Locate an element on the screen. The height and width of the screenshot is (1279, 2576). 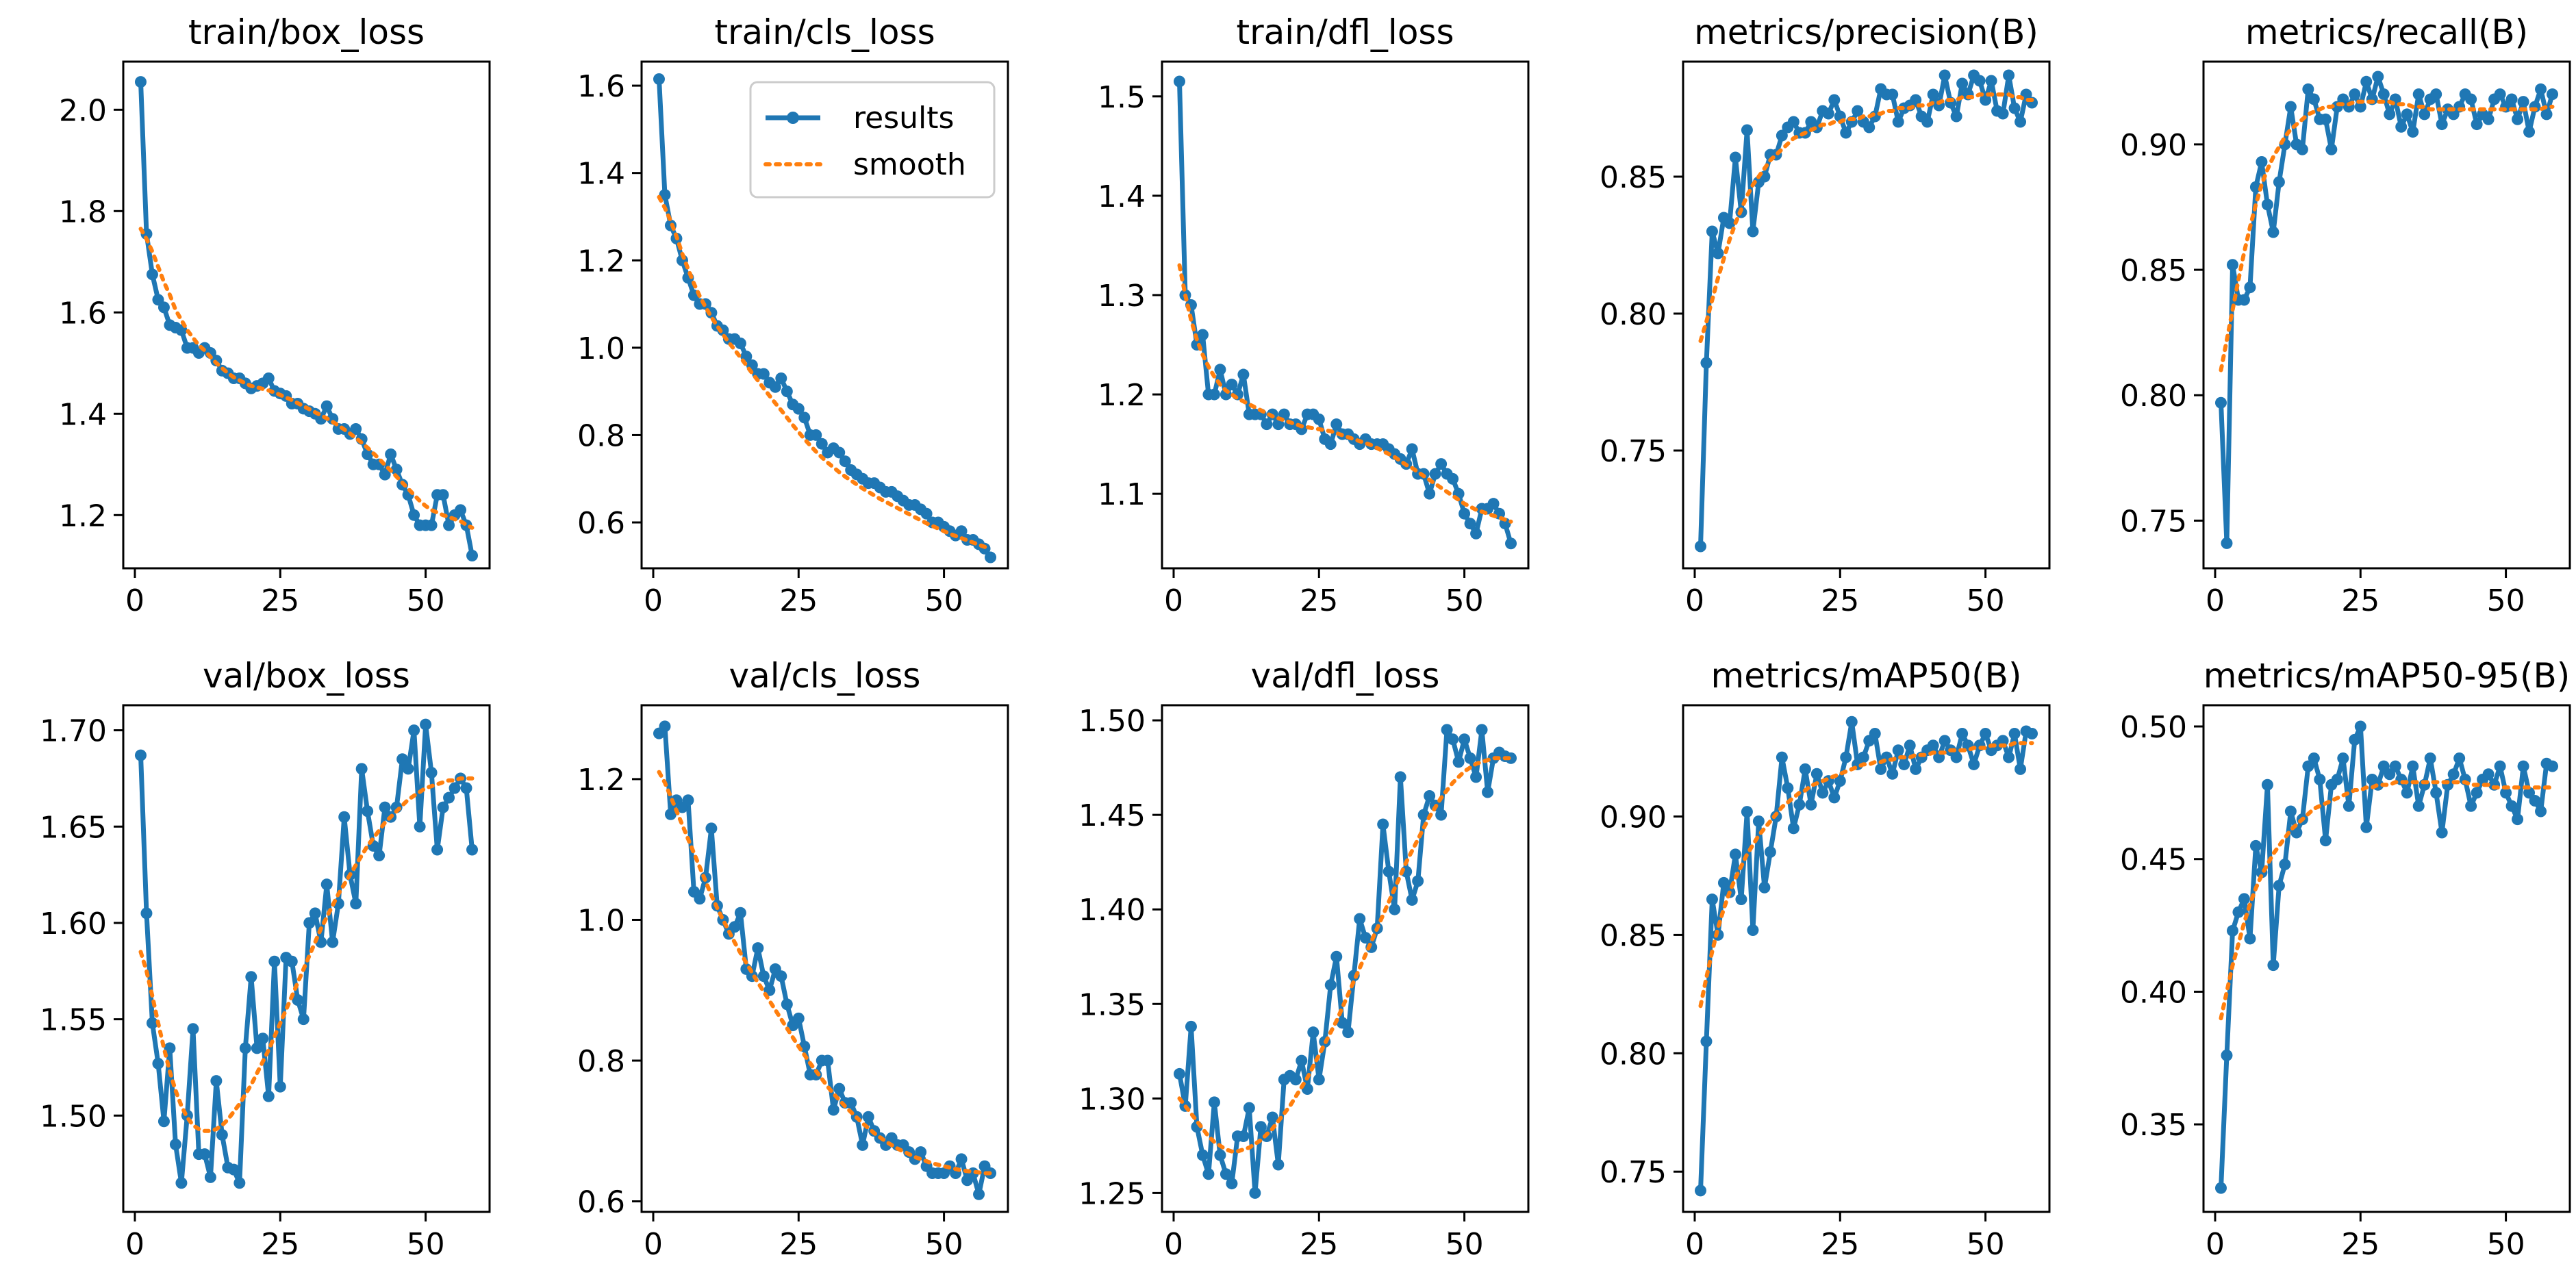
y-tick-label: 1.25 is located at coordinates (1112, 1193).